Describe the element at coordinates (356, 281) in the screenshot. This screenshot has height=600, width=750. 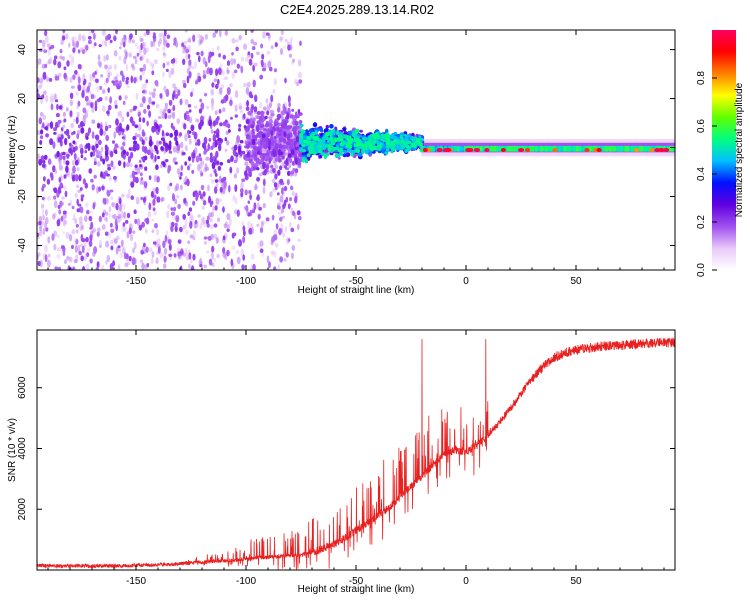
I see `heatmap-xtick-label: -50` at that location.